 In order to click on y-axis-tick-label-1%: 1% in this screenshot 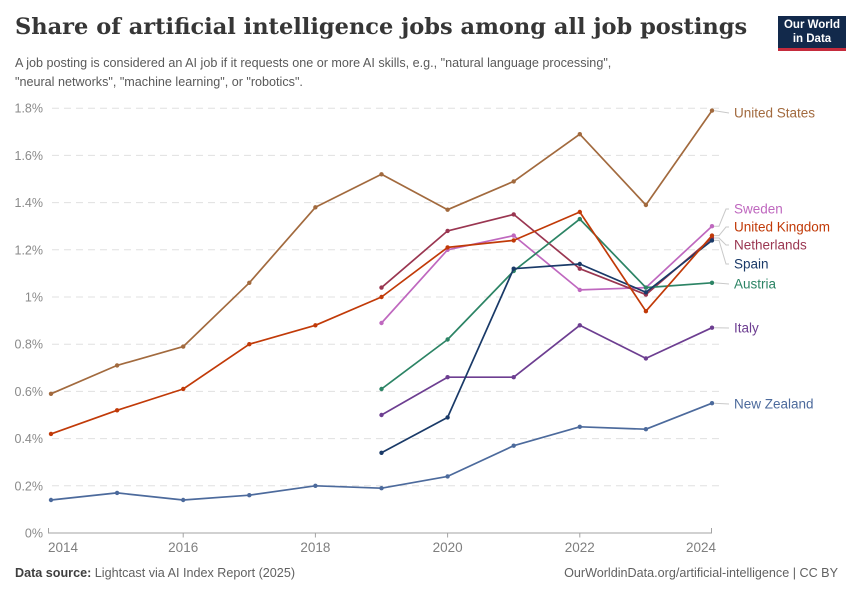, I will do `click(34, 298)`.